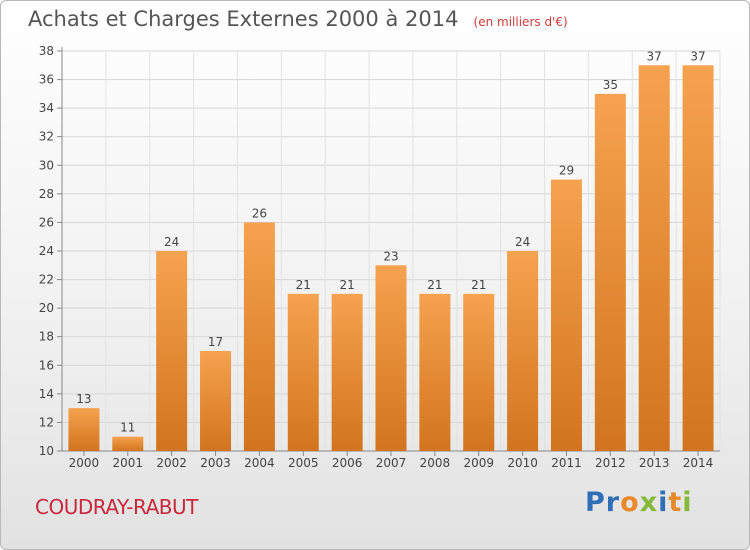  I want to click on x-tick-label: 2002, so click(171, 463).